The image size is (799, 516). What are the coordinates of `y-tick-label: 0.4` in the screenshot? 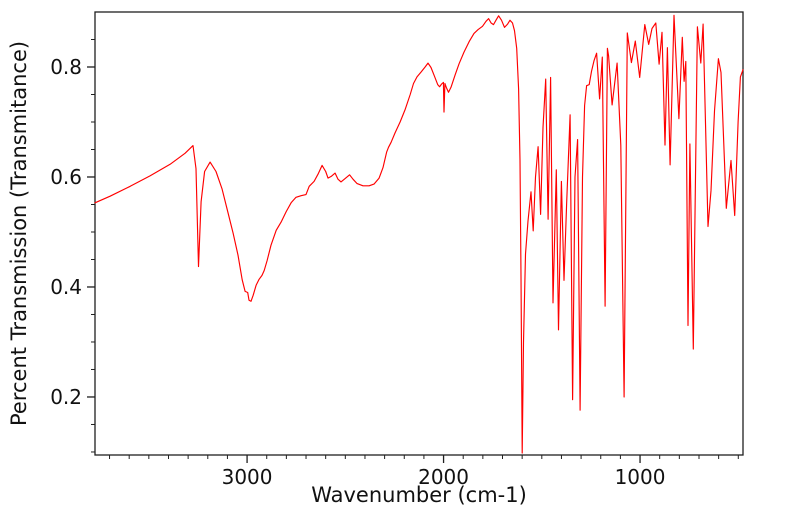 It's located at (66, 287).